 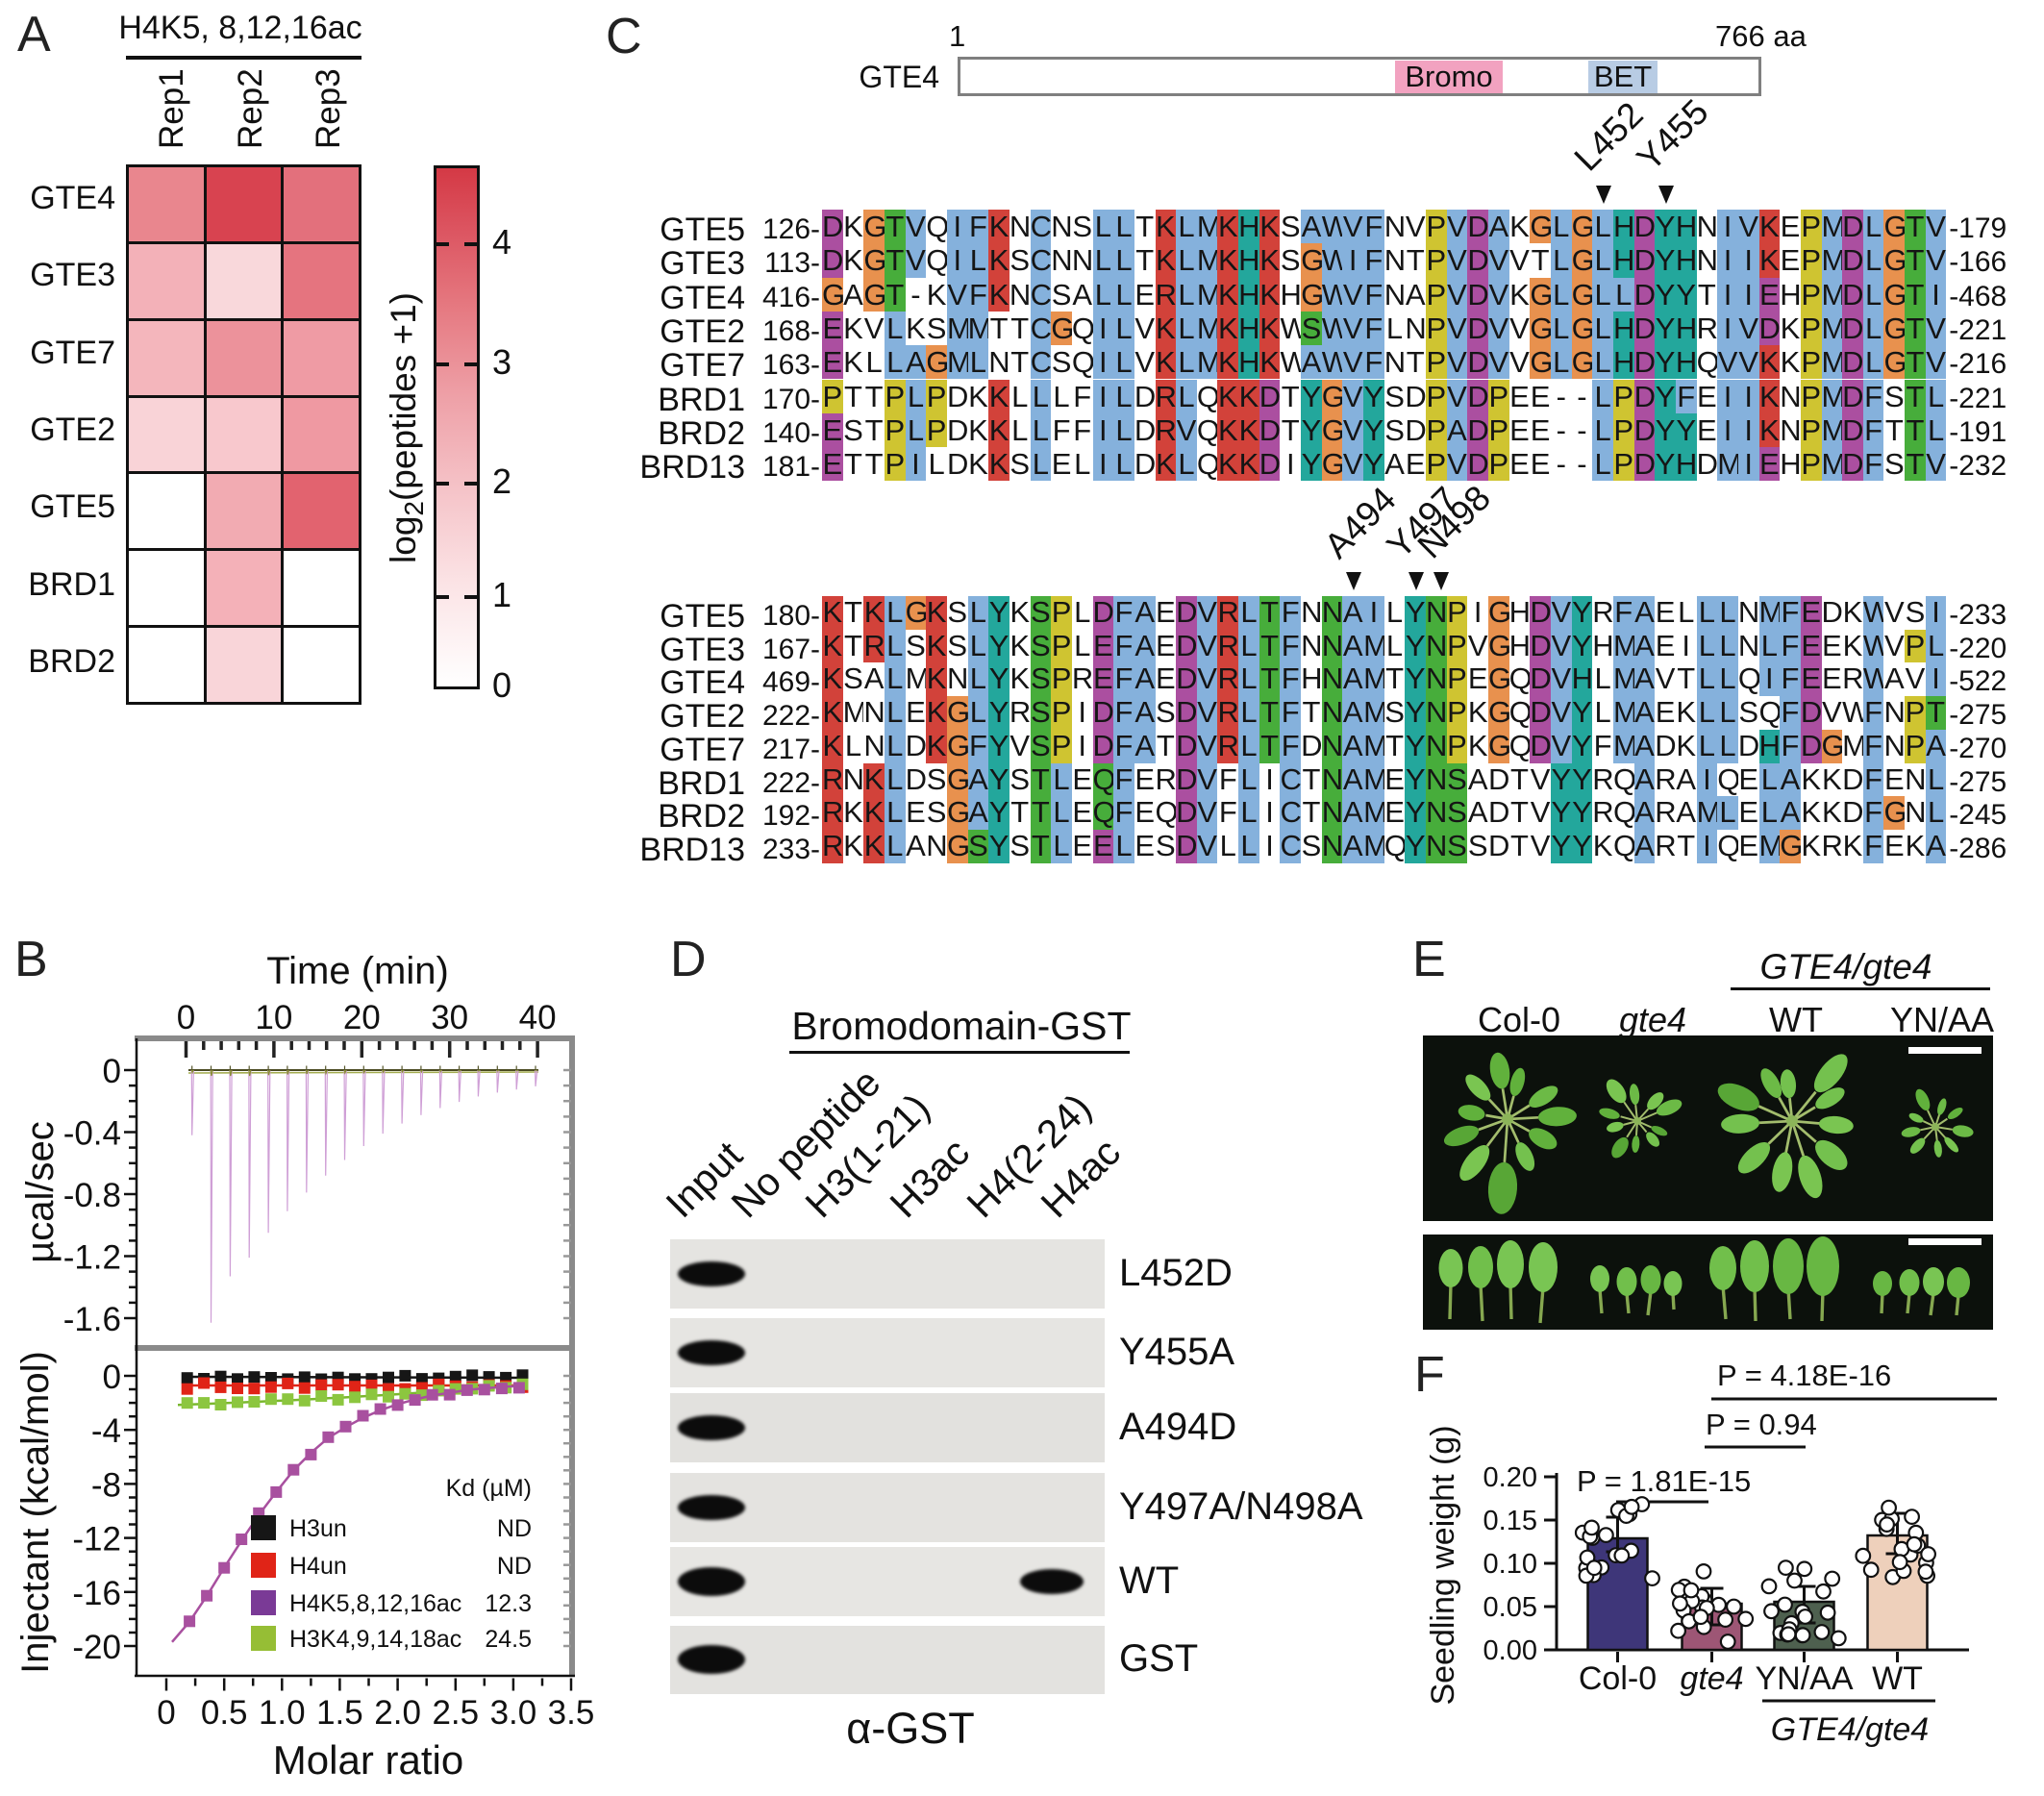 I want to click on svg-text: H3K4,9,14,18ac, so click(x=375, y=1639).